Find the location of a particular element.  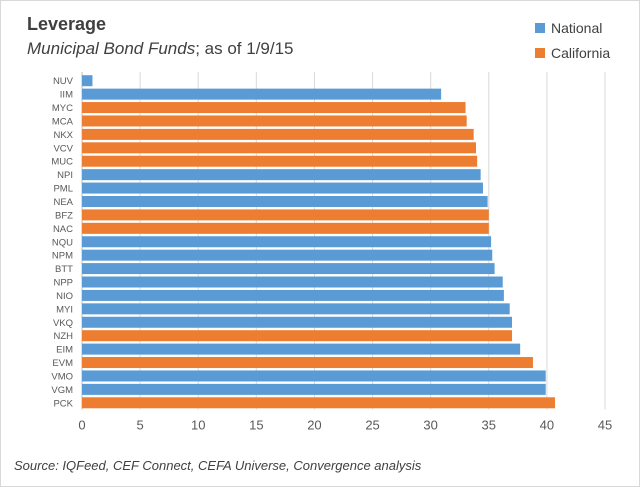

bar-nkx is located at coordinates (278, 134).